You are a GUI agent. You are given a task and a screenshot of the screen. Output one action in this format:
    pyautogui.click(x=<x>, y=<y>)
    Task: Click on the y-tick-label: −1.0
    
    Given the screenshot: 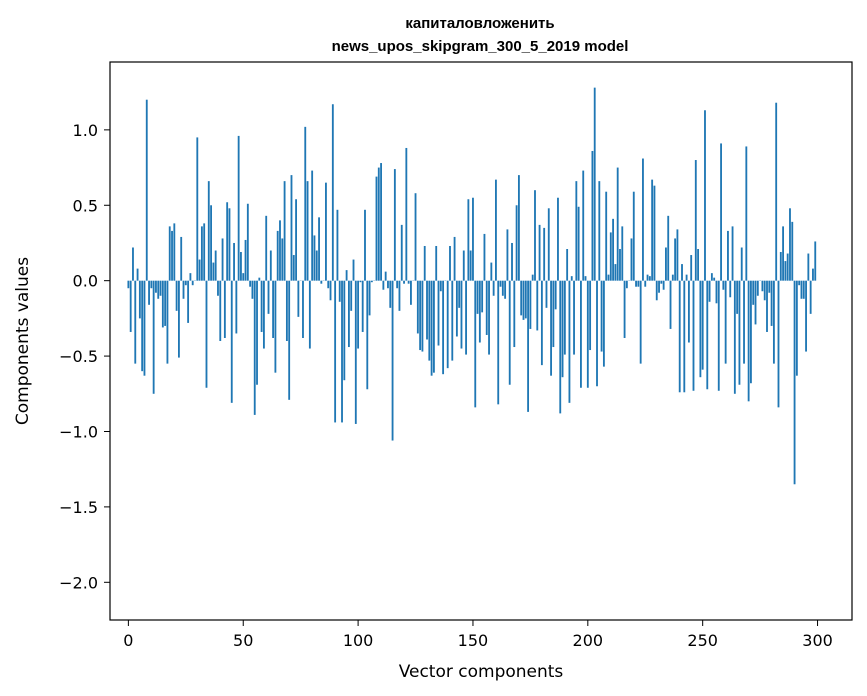 What is the action you would take?
    pyautogui.click(x=78, y=431)
    